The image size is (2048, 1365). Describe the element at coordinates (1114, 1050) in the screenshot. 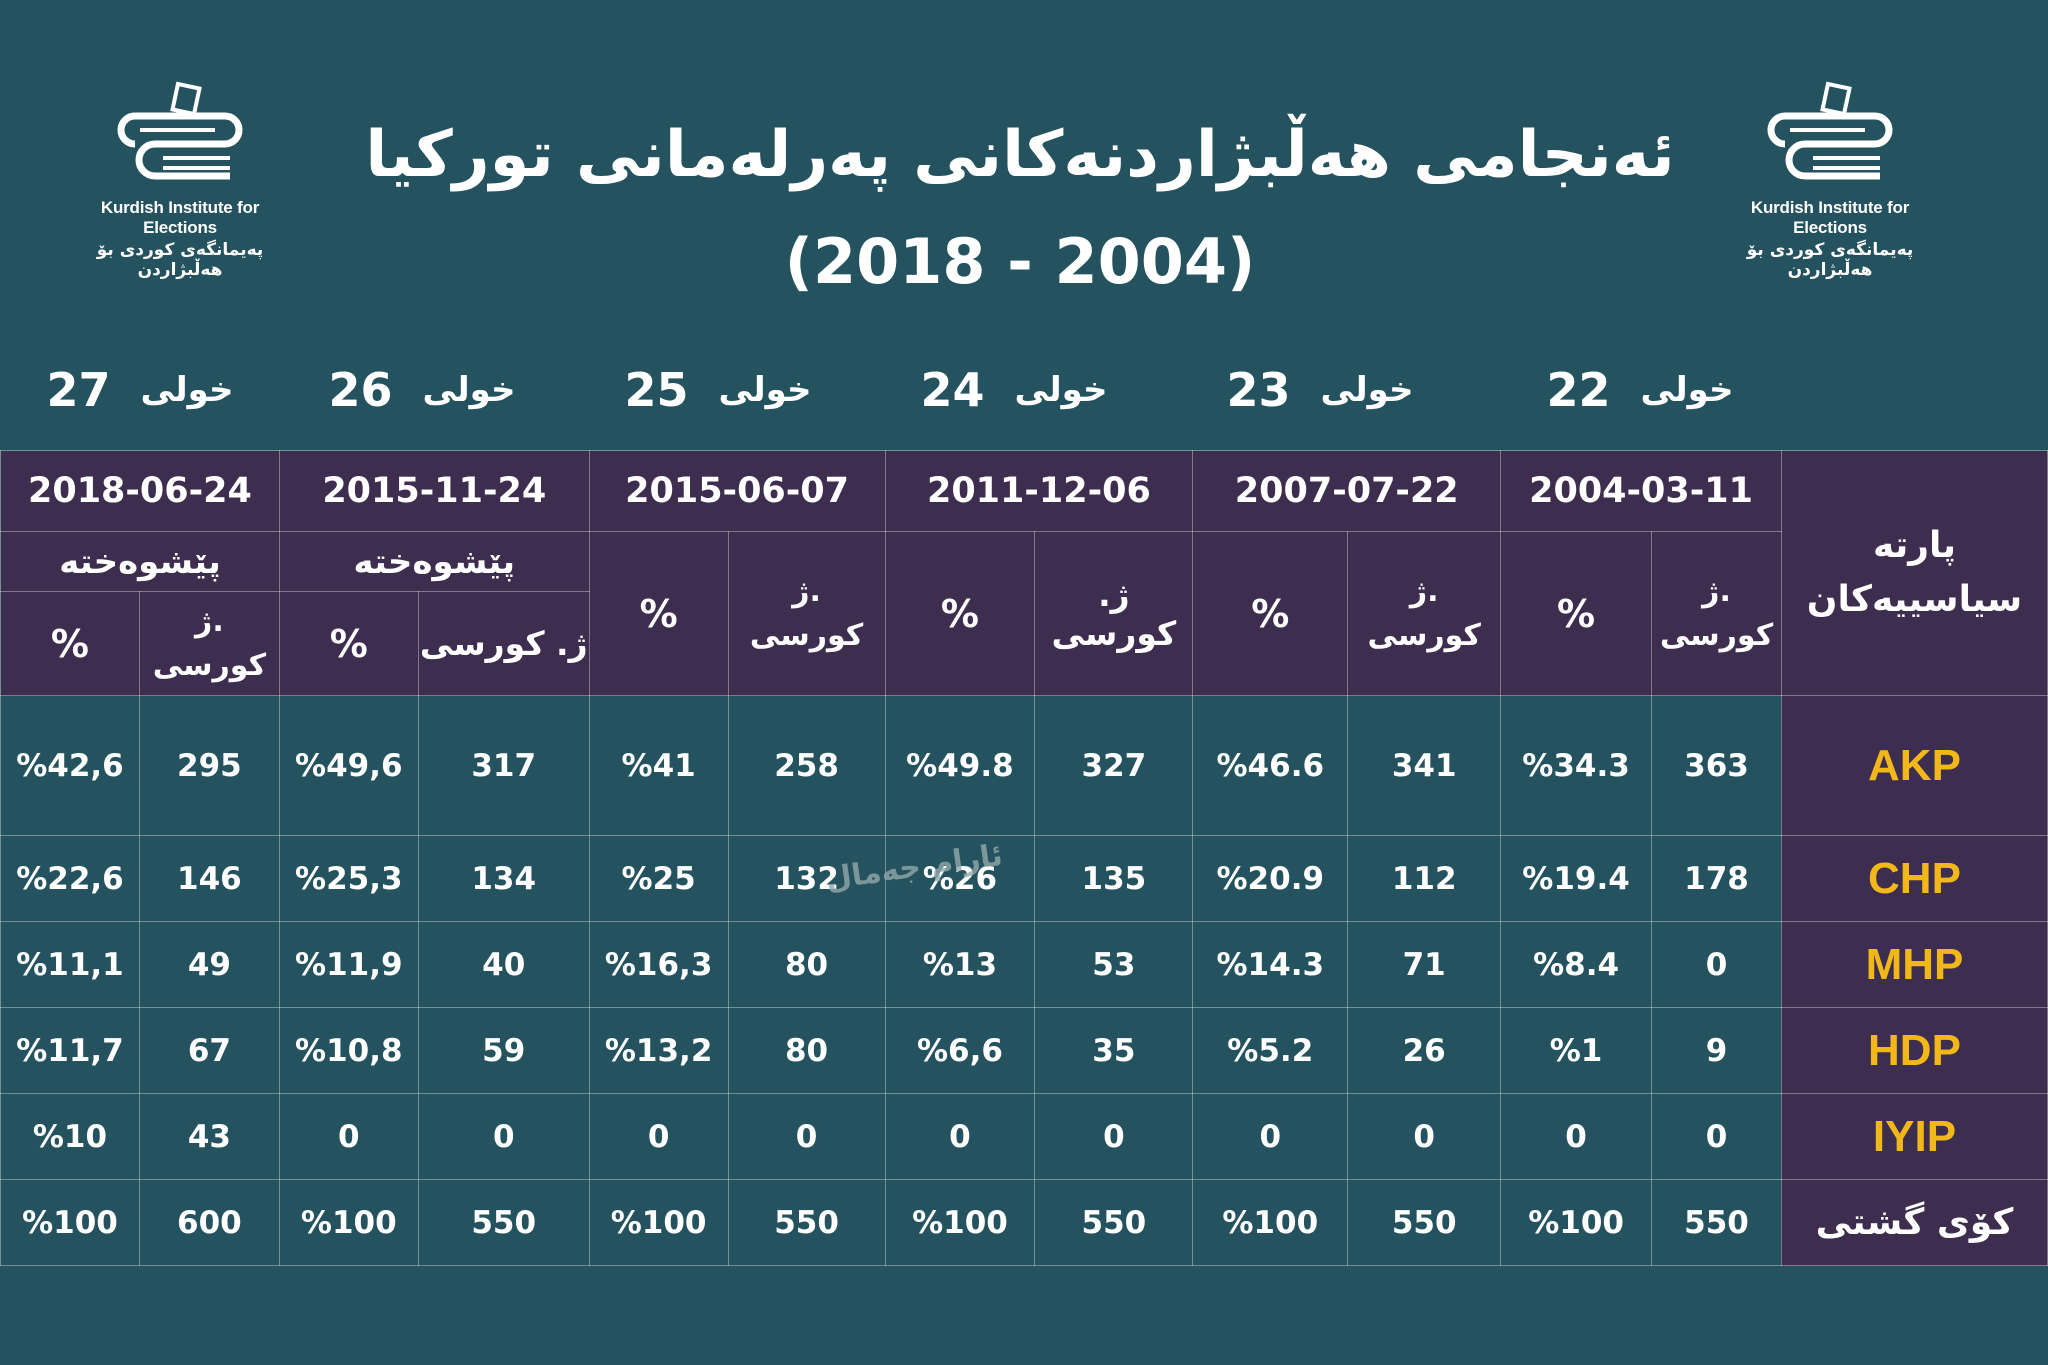

I see `seats-cell: 35` at that location.